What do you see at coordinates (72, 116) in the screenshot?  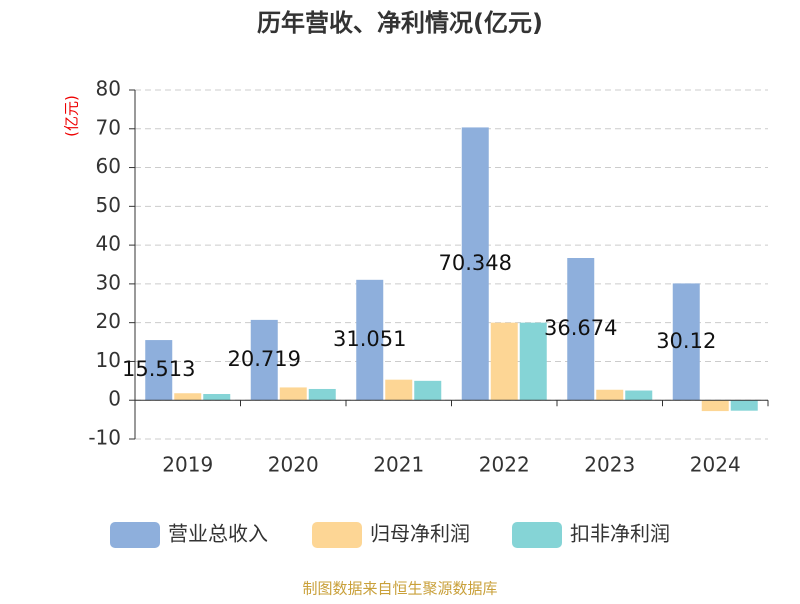 I see `y-axis-label: (亿元)` at bounding box center [72, 116].